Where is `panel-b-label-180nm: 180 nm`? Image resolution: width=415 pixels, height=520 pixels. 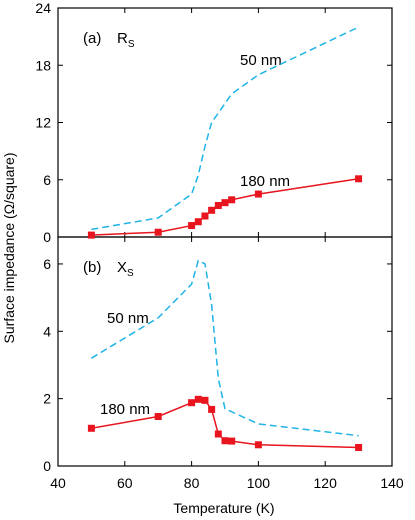
panel-b-label-180nm: 180 nm is located at coordinates (125, 409).